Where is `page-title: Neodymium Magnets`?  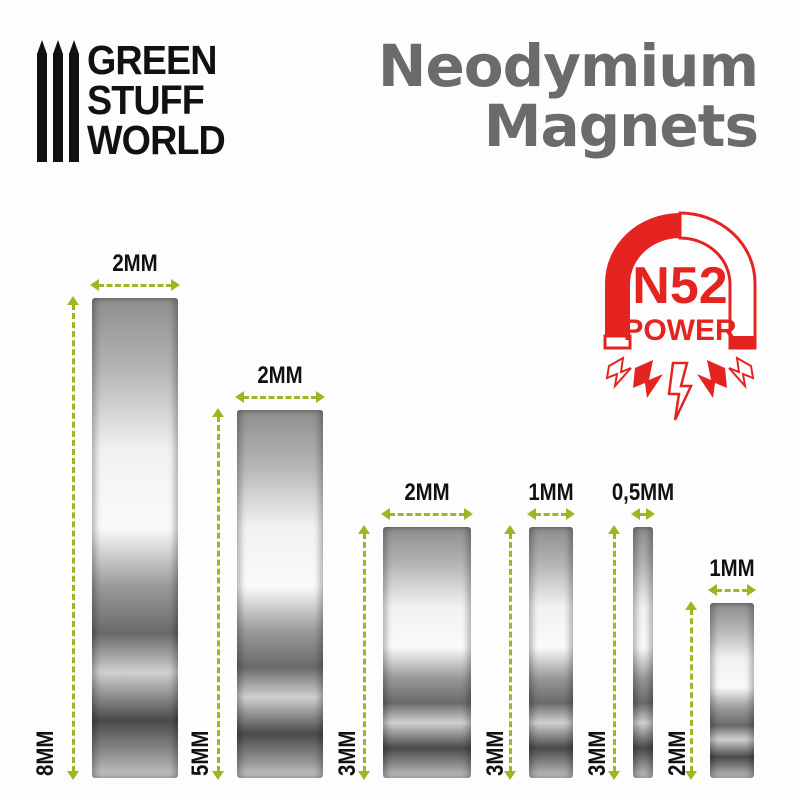
page-title: Neodymium Magnets is located at coordinates (568, 96).